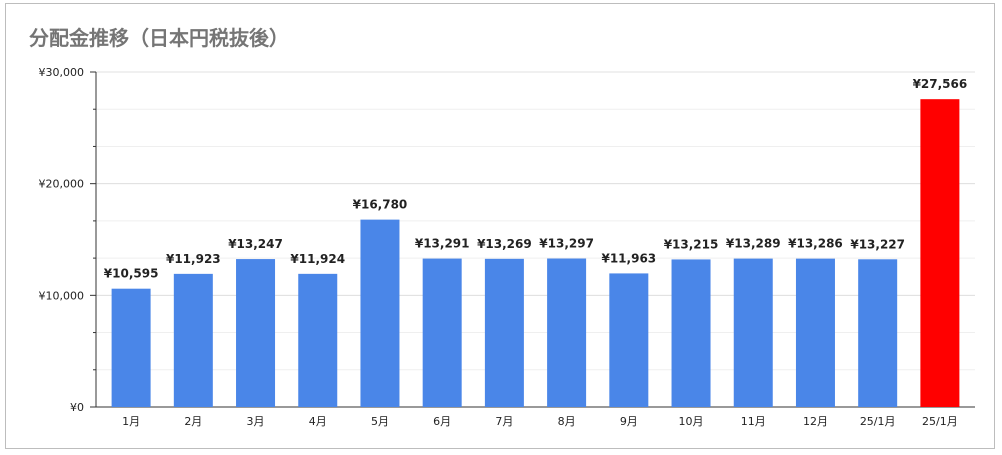 The width and height of the screenshot is (1002, 455). I want to click on data-label: ¥13,297, so click(566, 244).